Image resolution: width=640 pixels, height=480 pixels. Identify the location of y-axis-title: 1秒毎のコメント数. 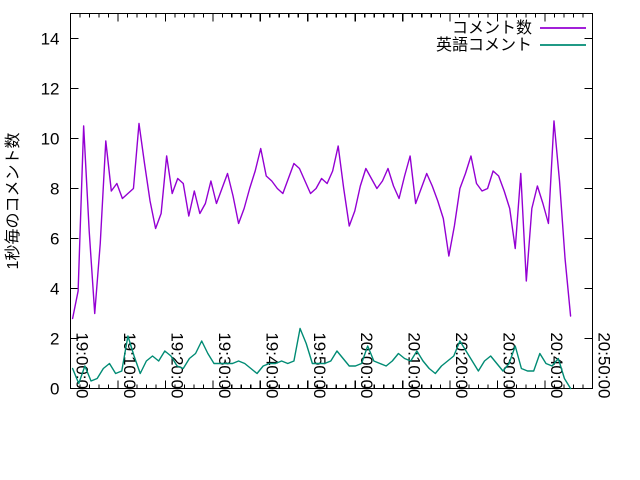
(13, 201).